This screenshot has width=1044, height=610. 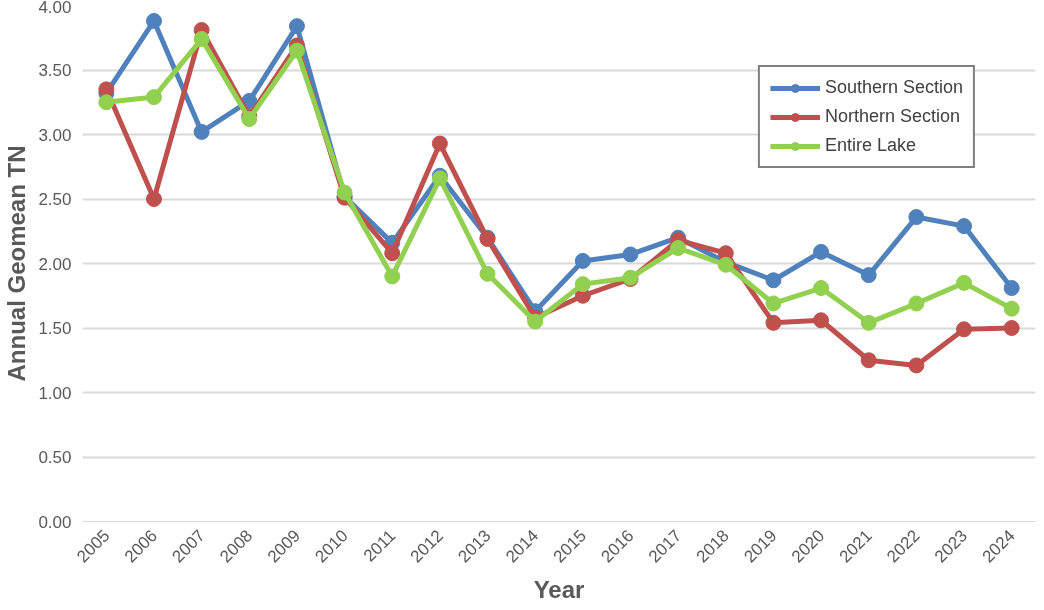 I want to click on y-tick-label: 1.00, so click(x=55, y=393).